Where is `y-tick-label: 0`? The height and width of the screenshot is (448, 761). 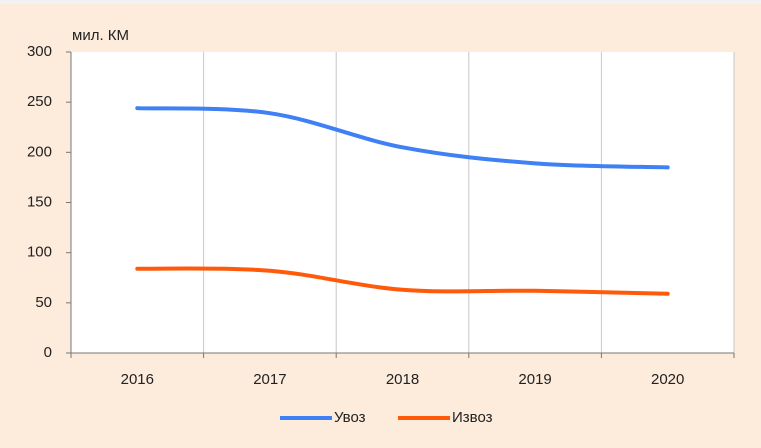 y-tick-label: 0 is located at coordinates (48, 352).